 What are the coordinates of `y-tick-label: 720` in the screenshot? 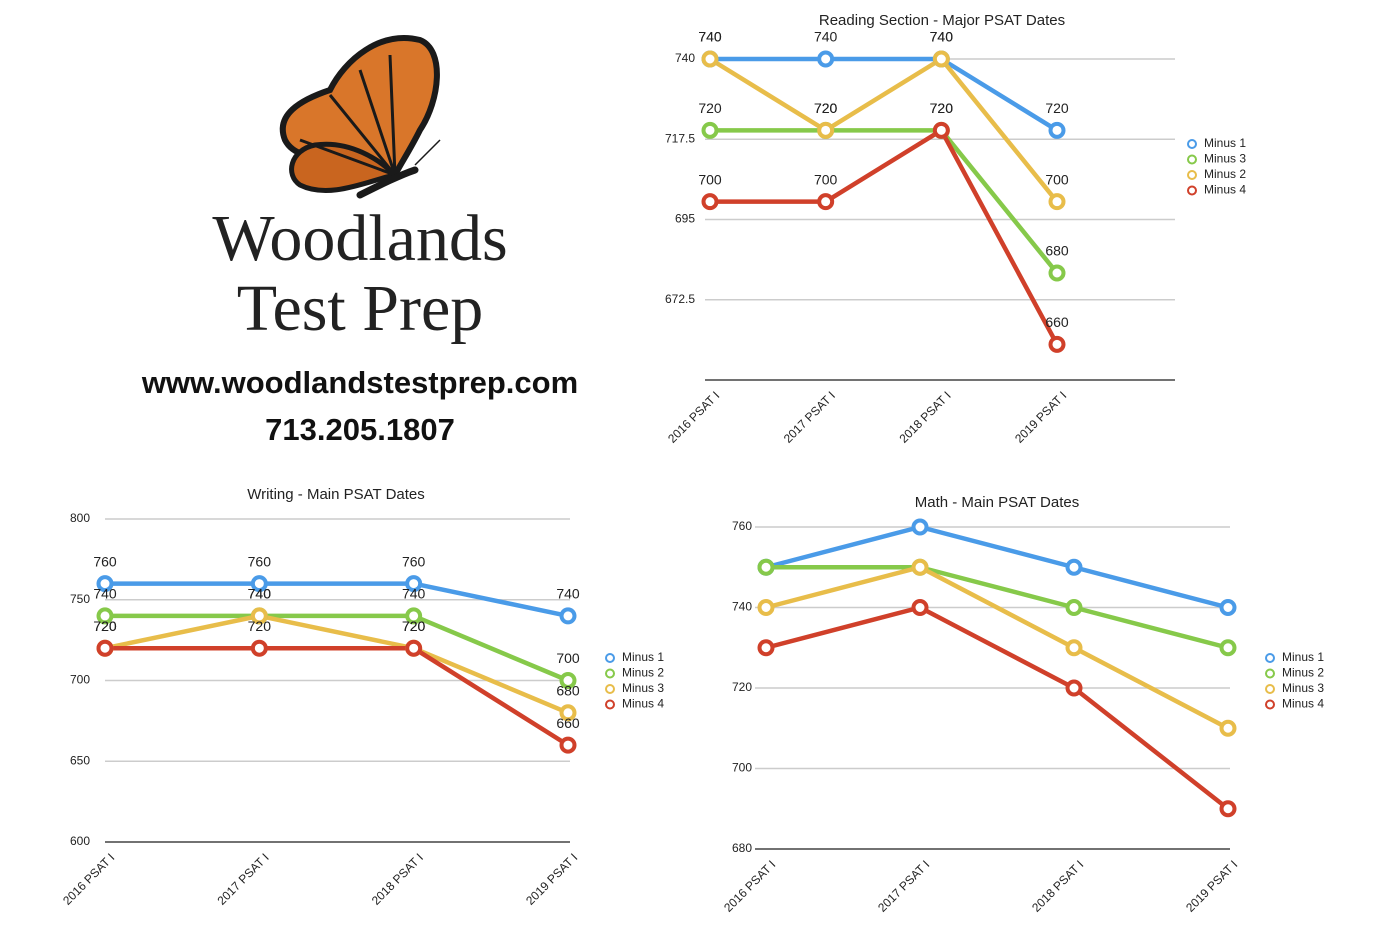 It's located at (742, 687).